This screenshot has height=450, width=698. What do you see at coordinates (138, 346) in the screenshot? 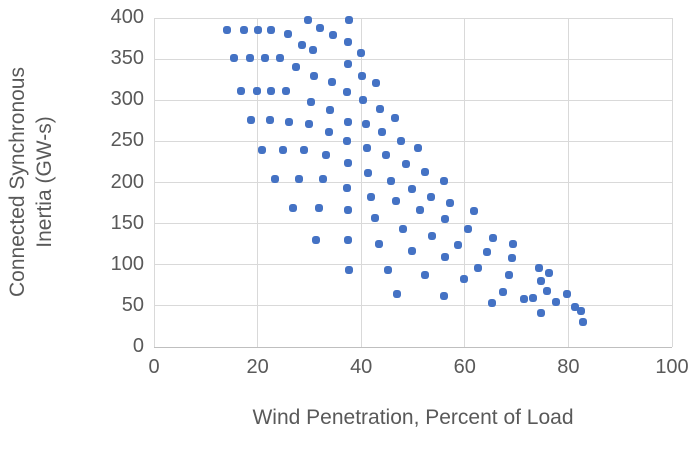
I see `y-tick-label: 0` at bounding box center [138, 346].